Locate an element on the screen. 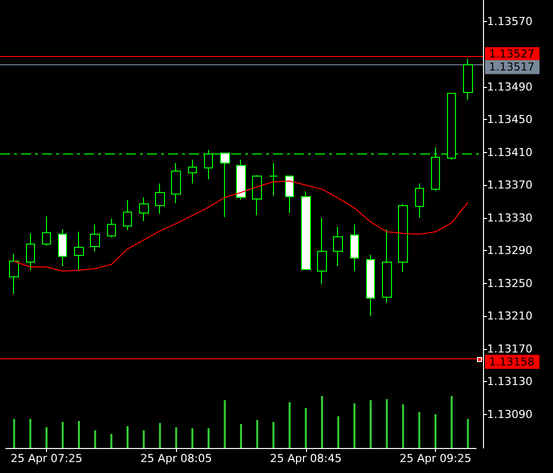  y-tick-label: 1.13370 is located at coordinates (509, 185).